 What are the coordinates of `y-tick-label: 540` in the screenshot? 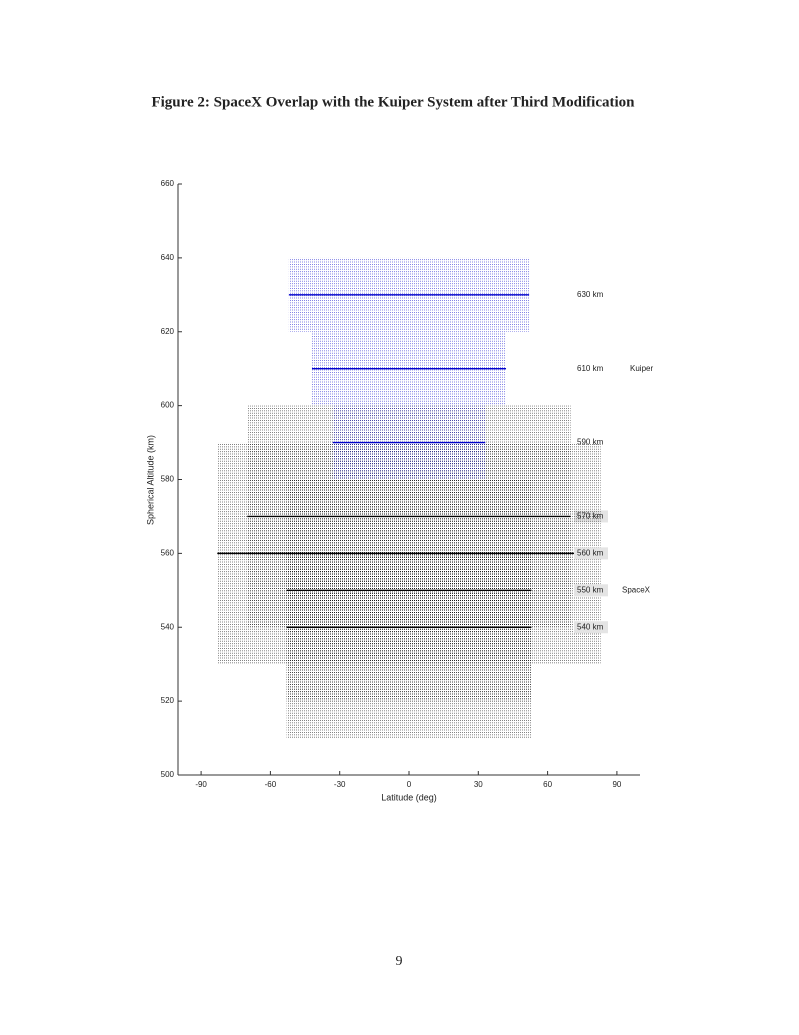 It's located at (168, 626).